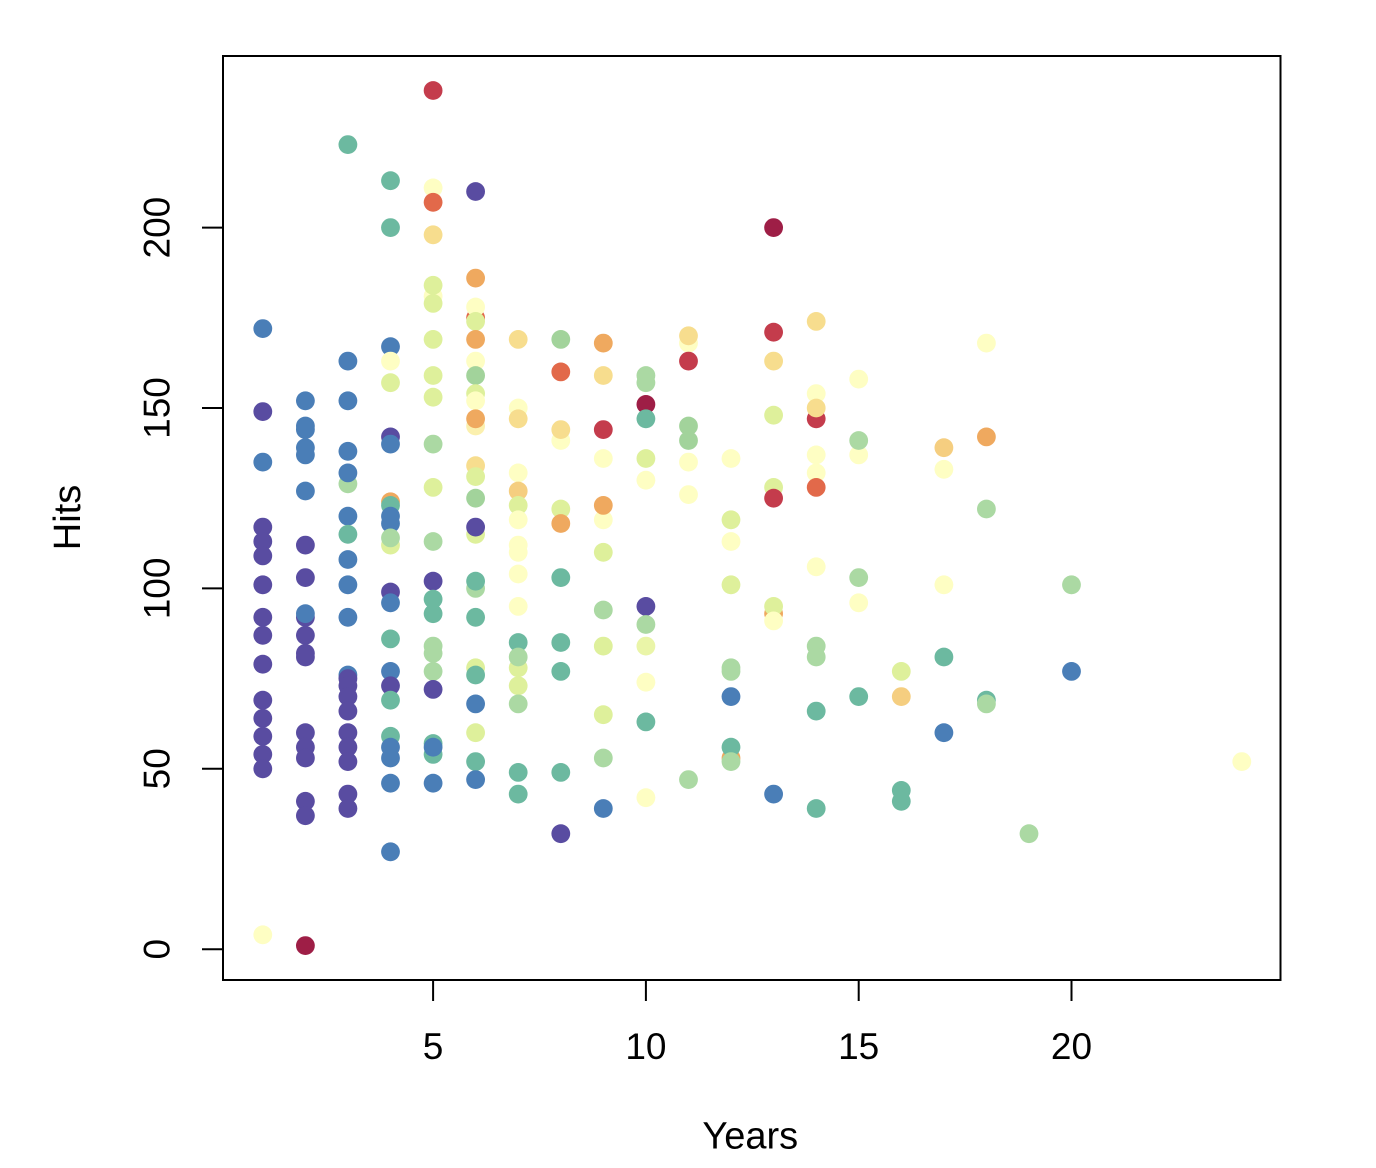 This screenshot has width=1376, height=1168. I want to click on svg-text: Years, so click(750, 1137).